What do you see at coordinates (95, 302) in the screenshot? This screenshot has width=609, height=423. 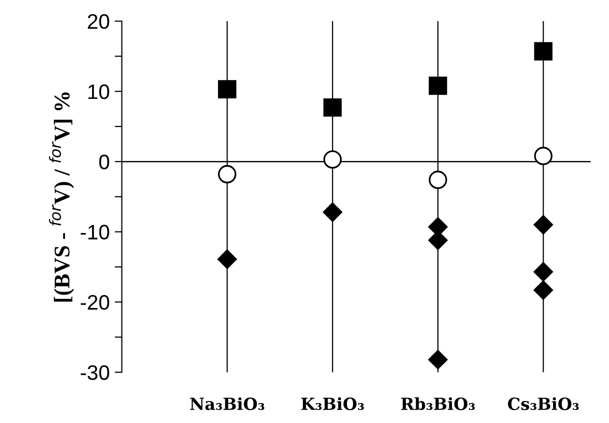 I see `y-tick-label: -20` at bounding box center [95, 302].